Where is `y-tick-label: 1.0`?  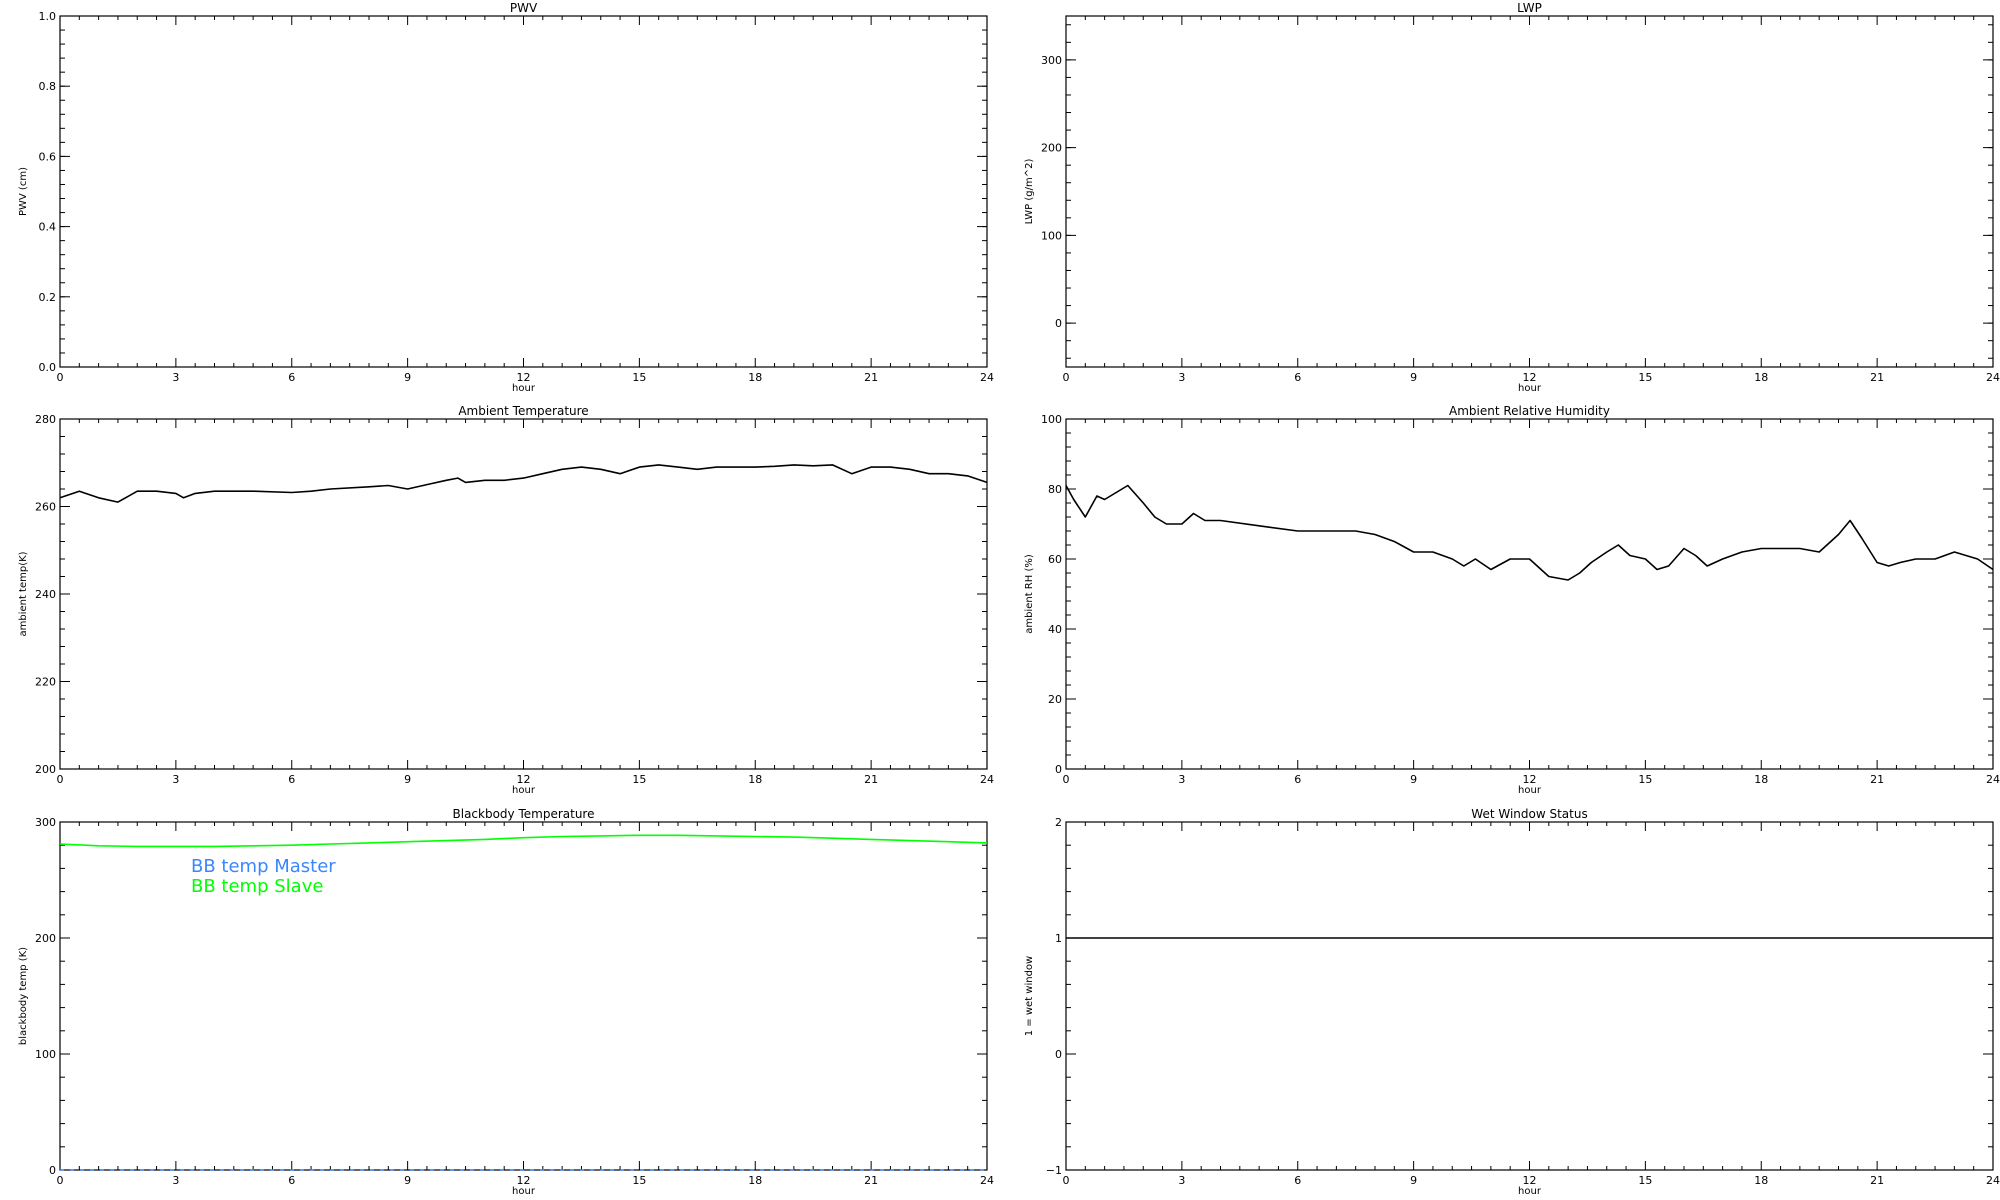 y-tick-label: 1.0 is located at coordinates (48, 16).